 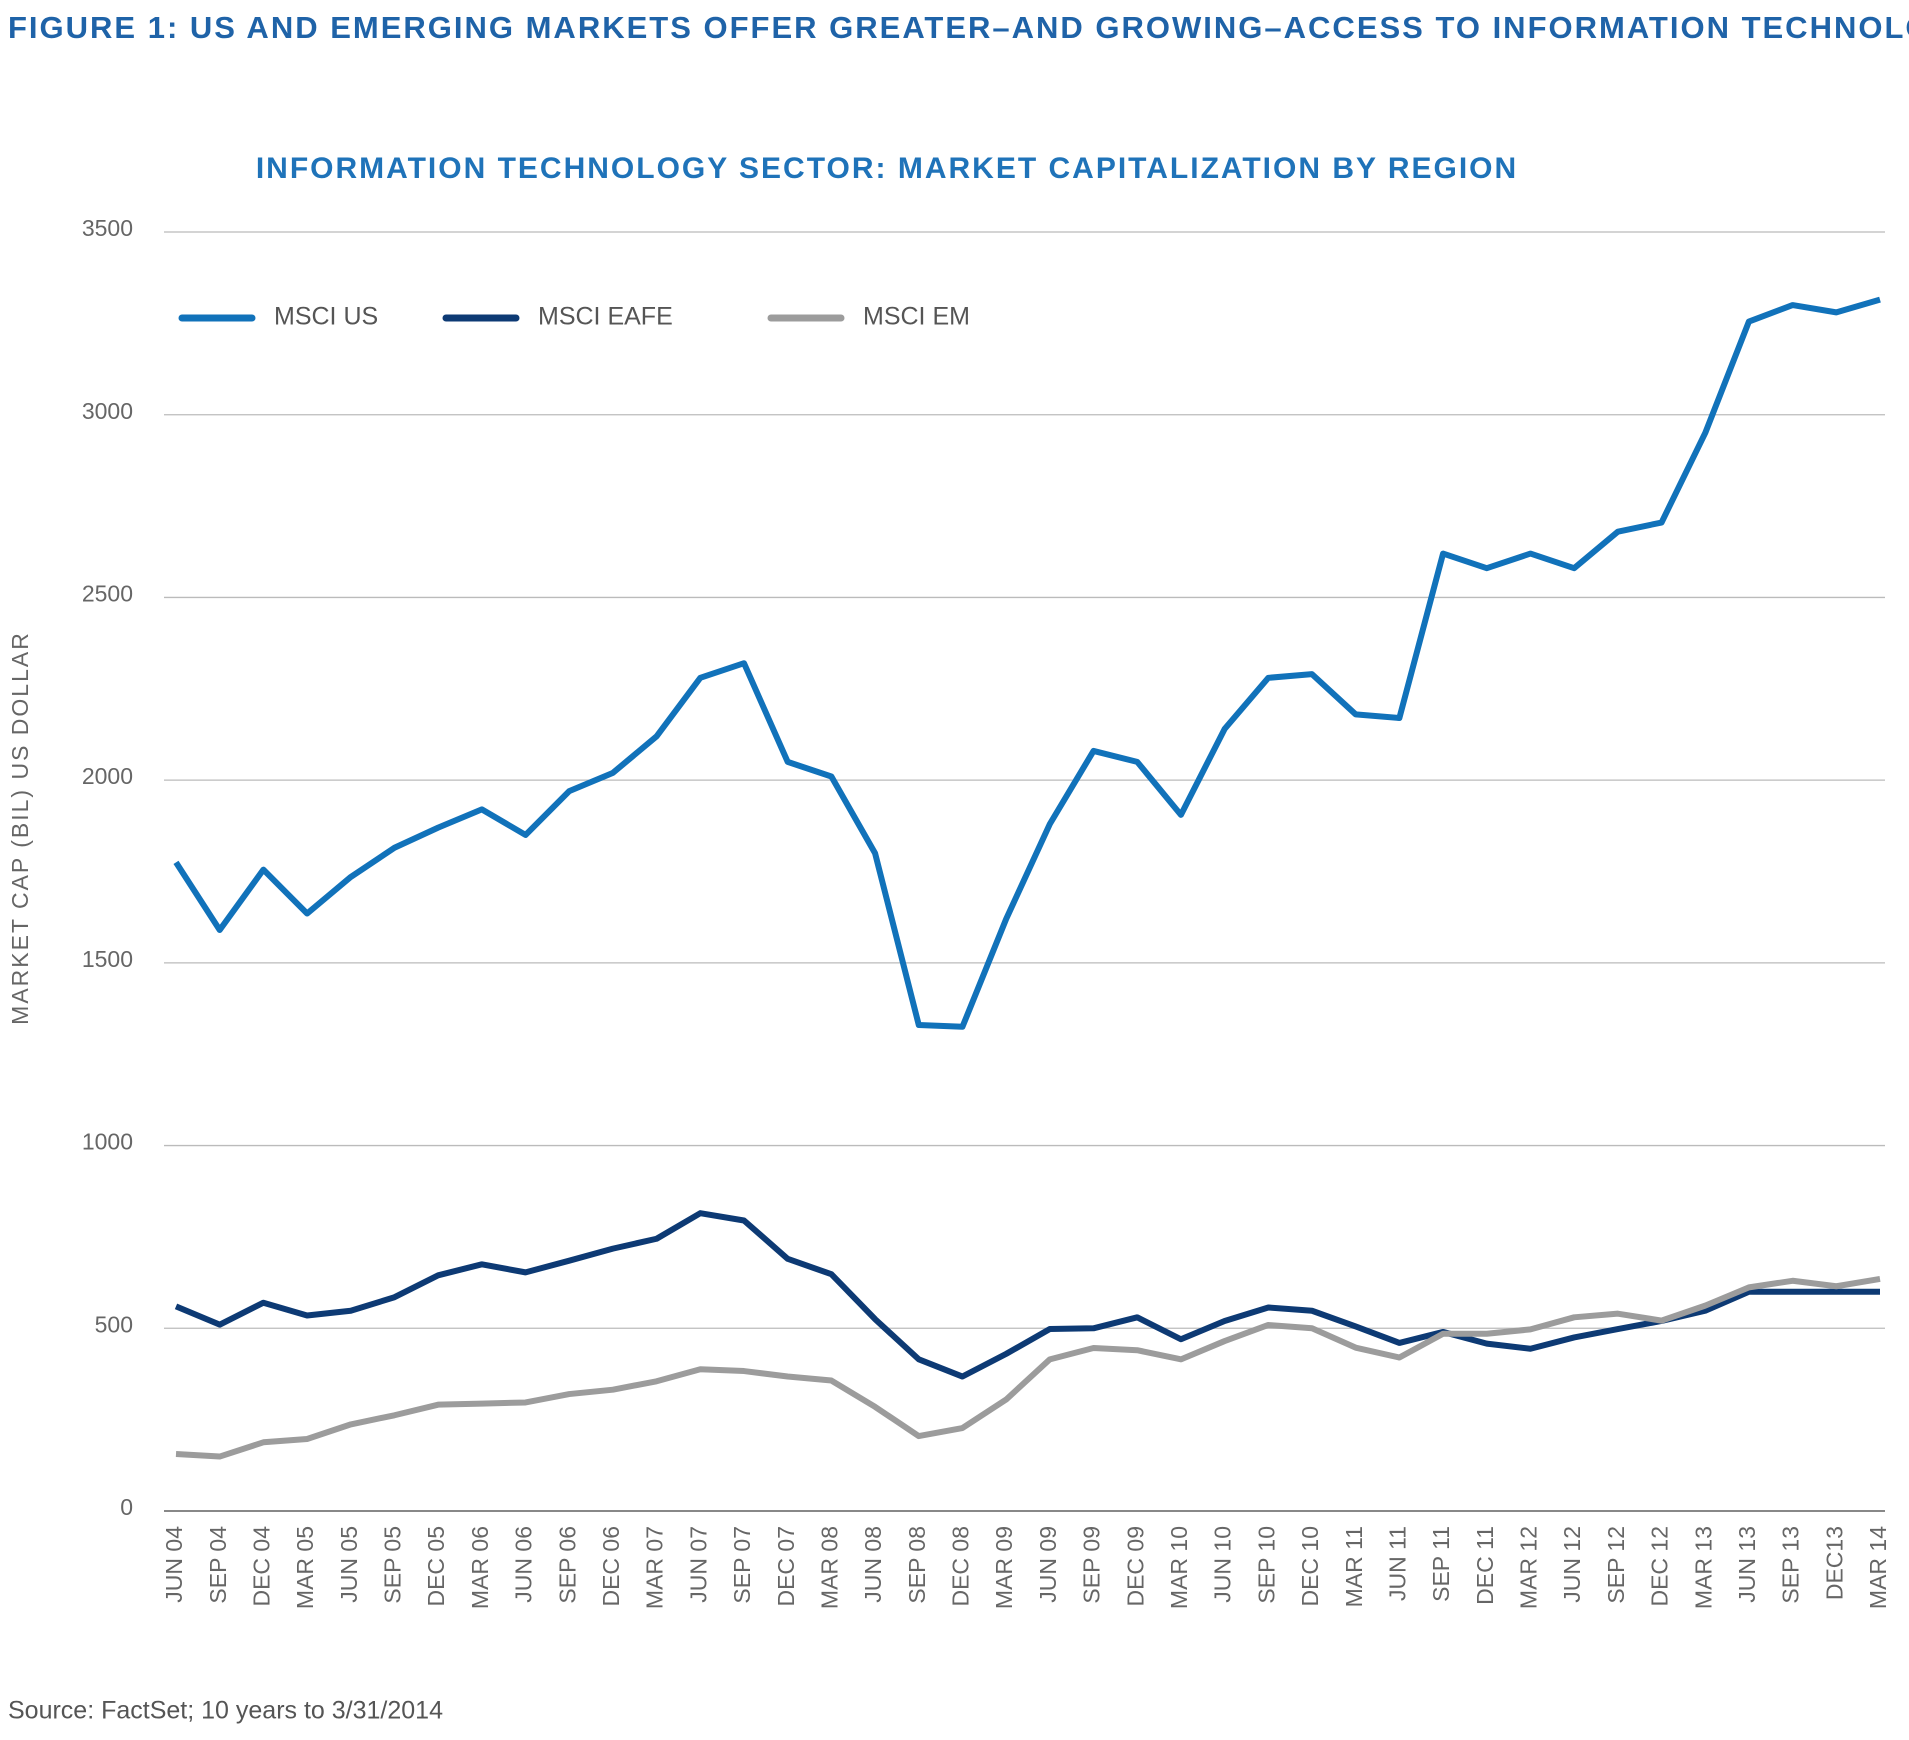 What do you see at coordinates (349, 1564) in the screenshot?
I see `x-tick-label: JUN 05` at bounding box center [349, 1564].